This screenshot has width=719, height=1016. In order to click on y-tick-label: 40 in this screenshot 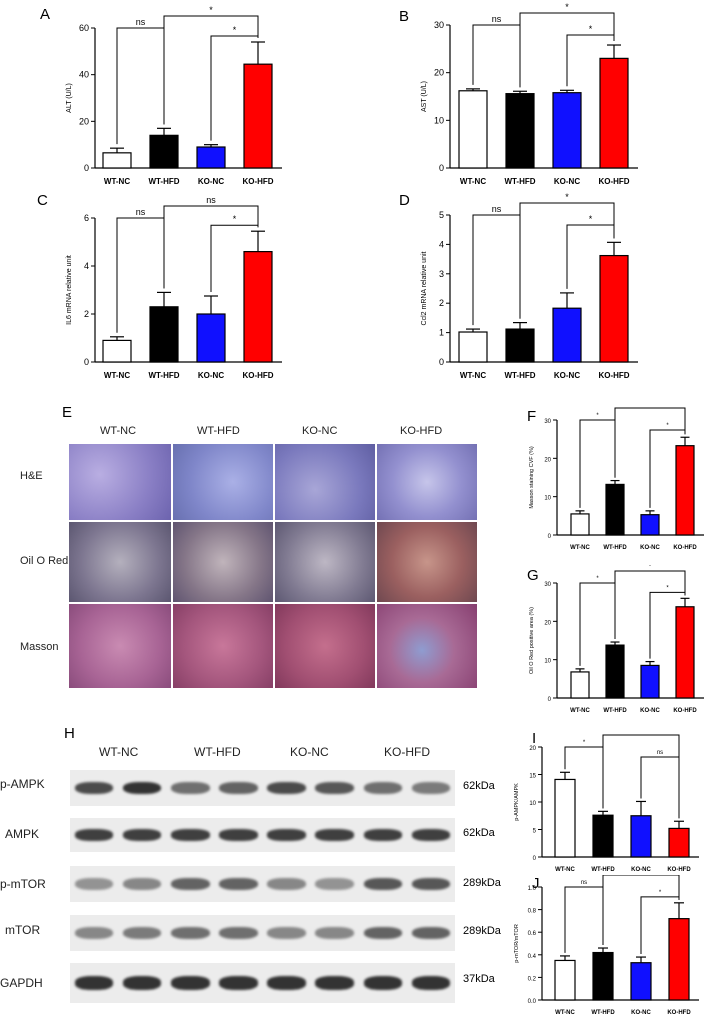, I will do `click(84, 75)`.